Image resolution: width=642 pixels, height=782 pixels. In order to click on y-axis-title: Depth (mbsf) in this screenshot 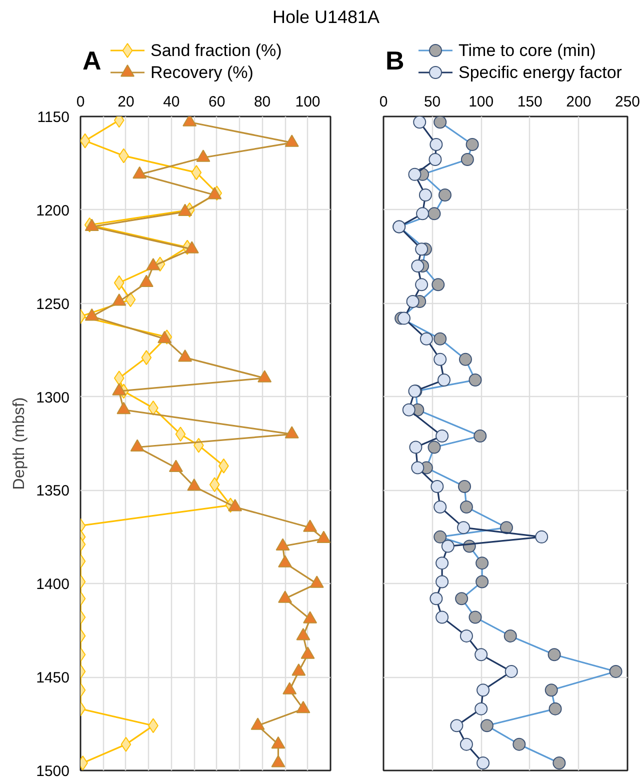, I will do `click(19, 443)`.